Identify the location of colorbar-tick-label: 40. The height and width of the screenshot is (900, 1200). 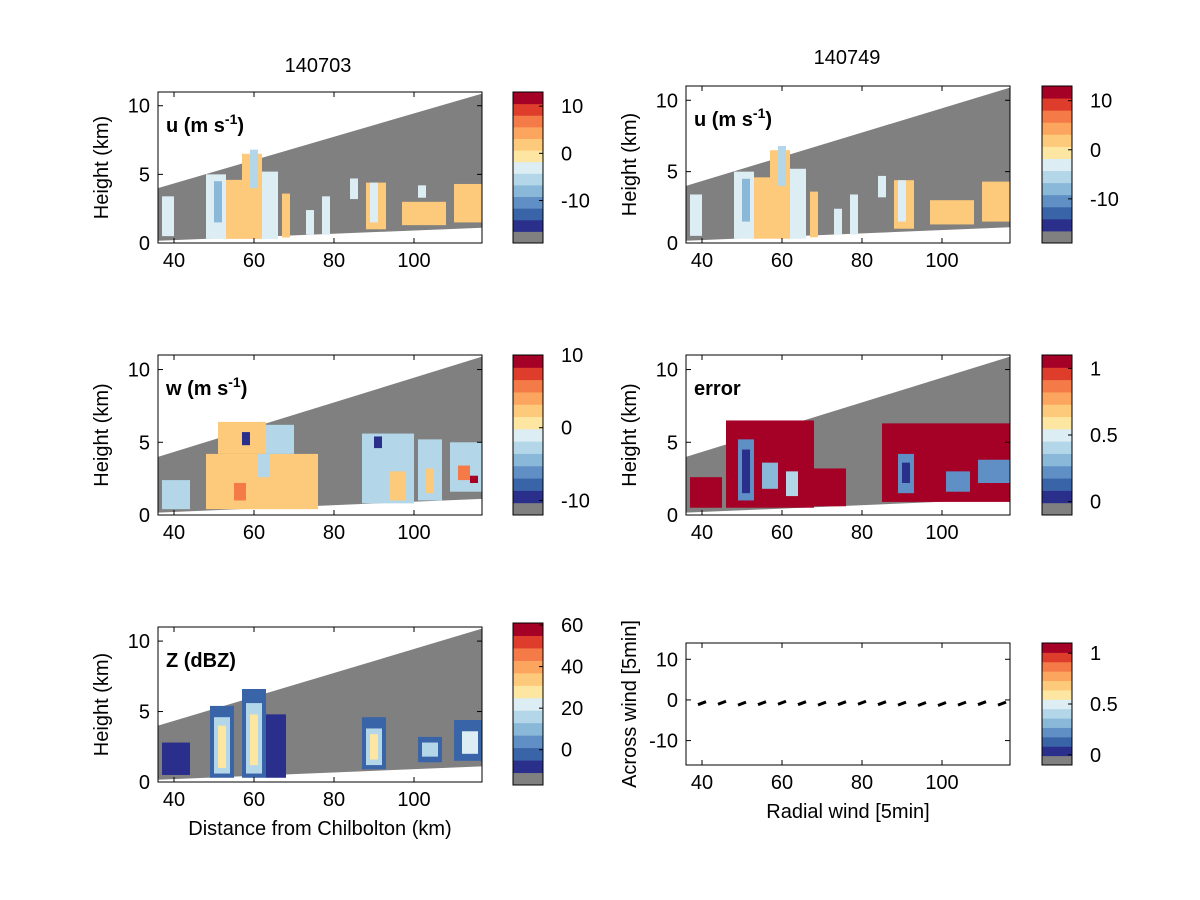
(572, 668).